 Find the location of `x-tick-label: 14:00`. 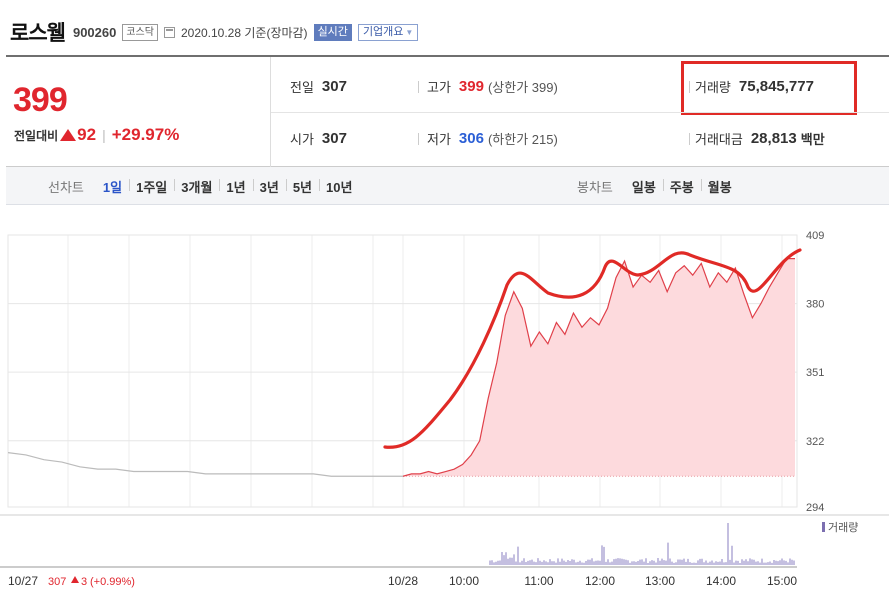

x-tick-label: 14:00 is located at coordinates (721, 581).